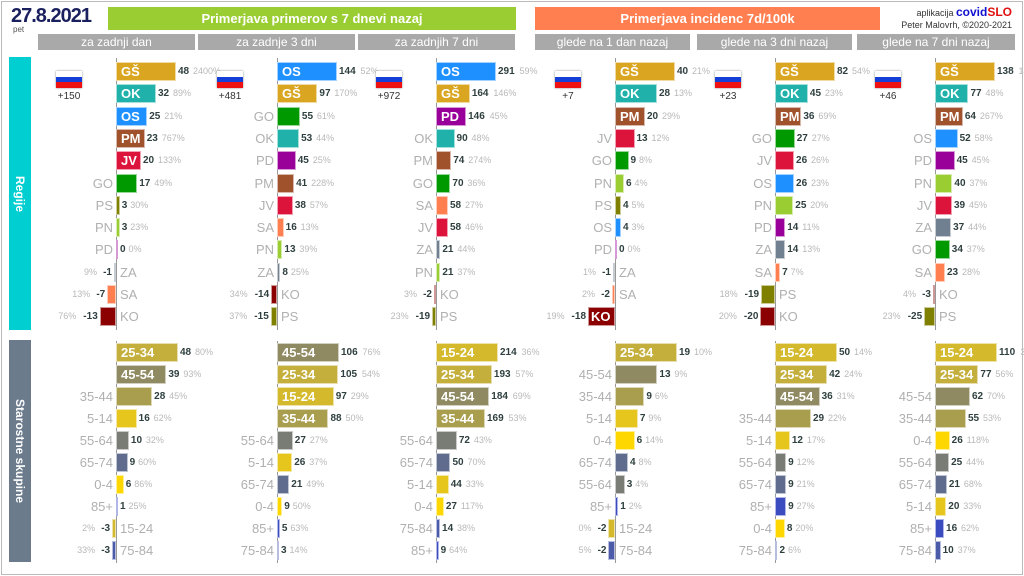  I want to click on subheader-3: za zadnjih 7 dni, so click(436, 42).